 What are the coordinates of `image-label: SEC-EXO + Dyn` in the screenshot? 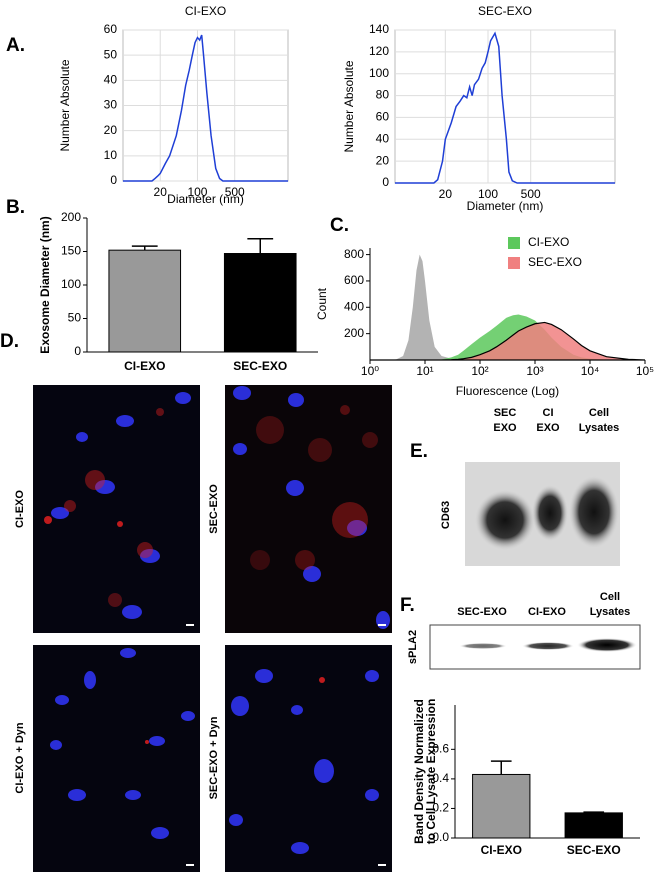 It's located at (214, 757).